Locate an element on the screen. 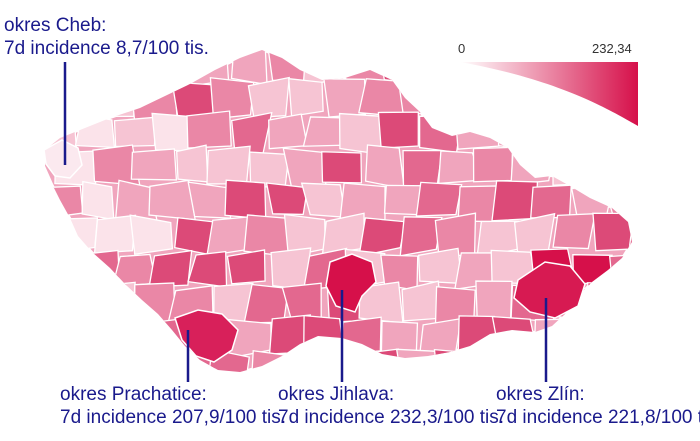  callout-cheb-title: okres Cheb: is located at coordinates (55, 25).